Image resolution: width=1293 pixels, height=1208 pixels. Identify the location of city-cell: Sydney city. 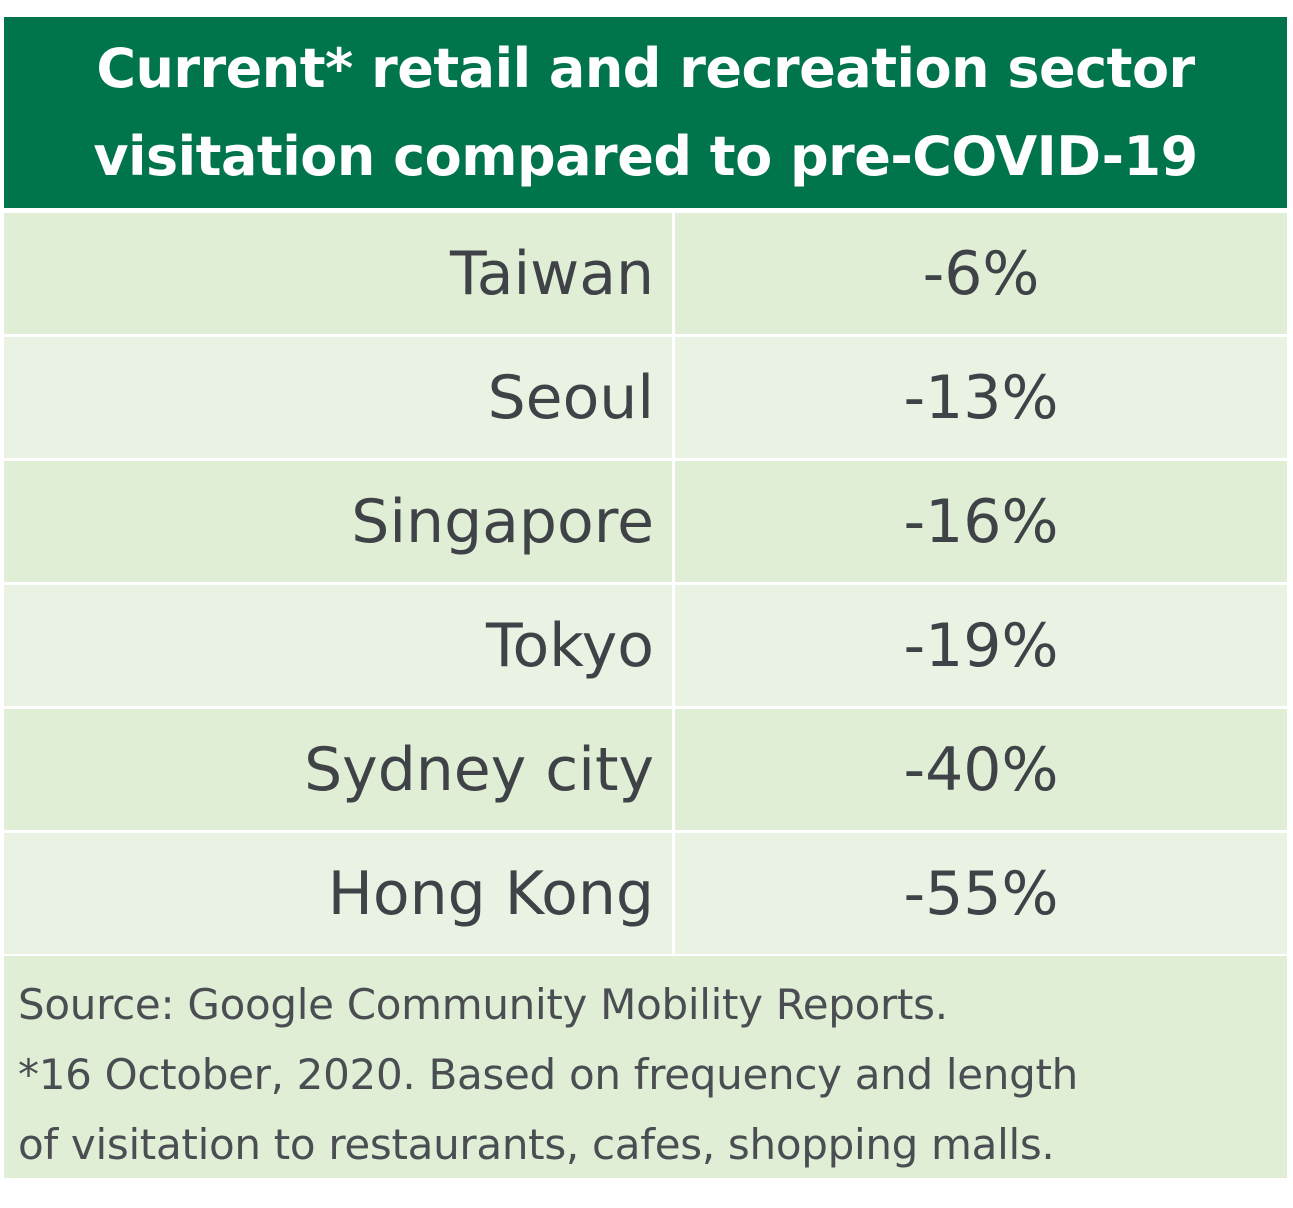
(338, 769).